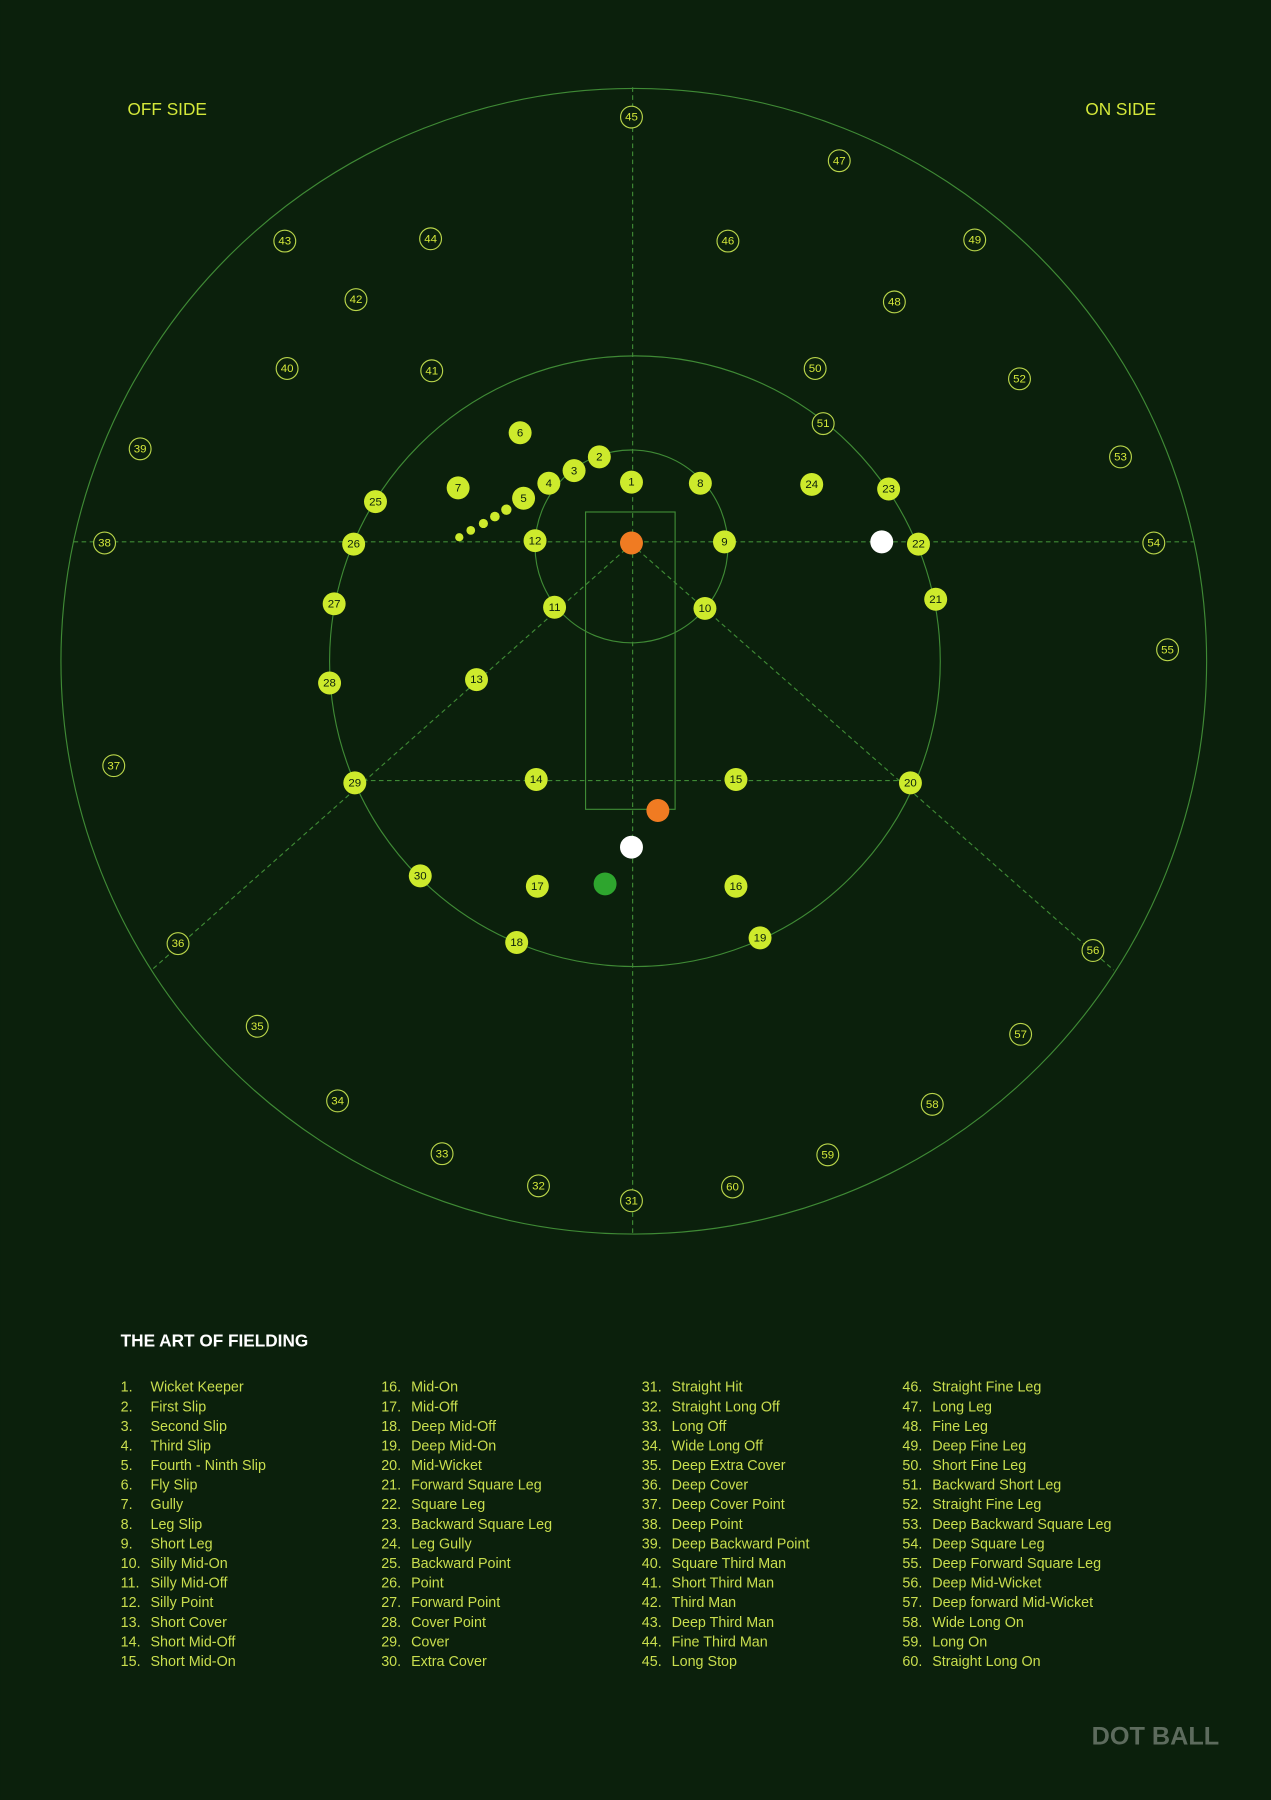 The height and width of the screenshot is (1800, 1271). Describe the element at coordinates (180, 1446) in the screenshot. I see `legend-name: Third Slip` at that location.